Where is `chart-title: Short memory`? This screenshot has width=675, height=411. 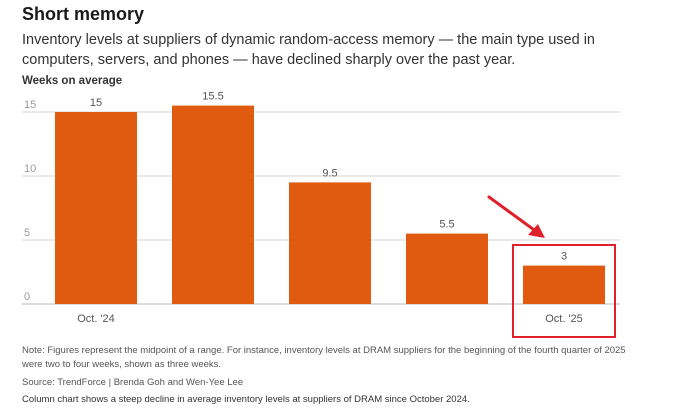 chart-title: Short memory is located at coordinates (83, 14).